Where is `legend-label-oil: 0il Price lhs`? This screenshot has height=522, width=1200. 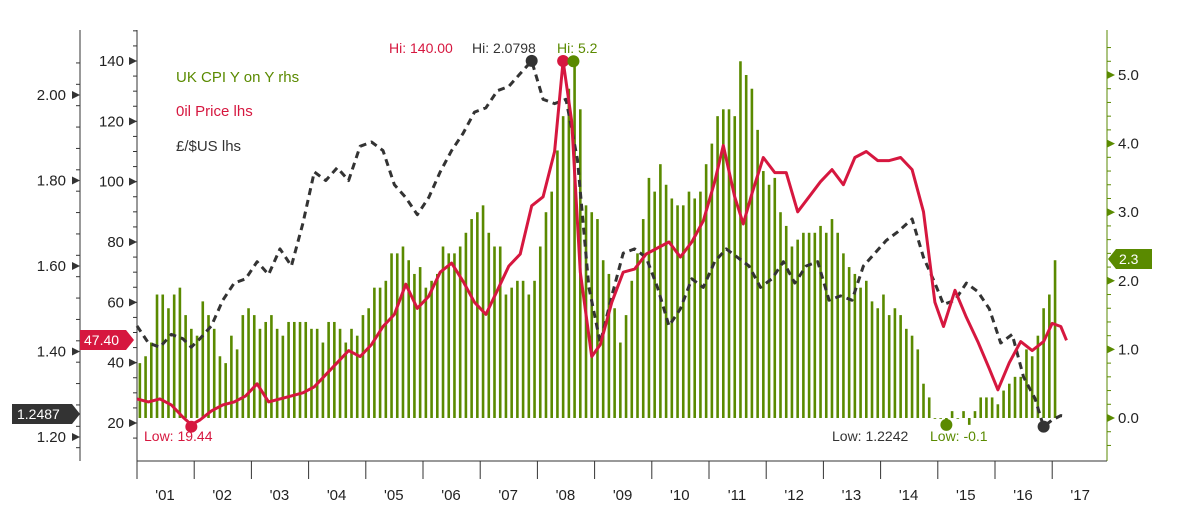 legend-label-oil: 0il Price lhs is located at coordinates (214, 111).